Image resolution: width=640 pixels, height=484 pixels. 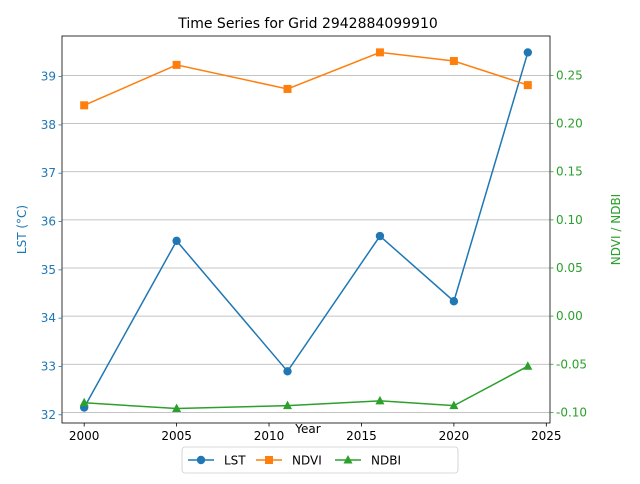 I want to click on legend-item: LST, so click(x=217, y=461).